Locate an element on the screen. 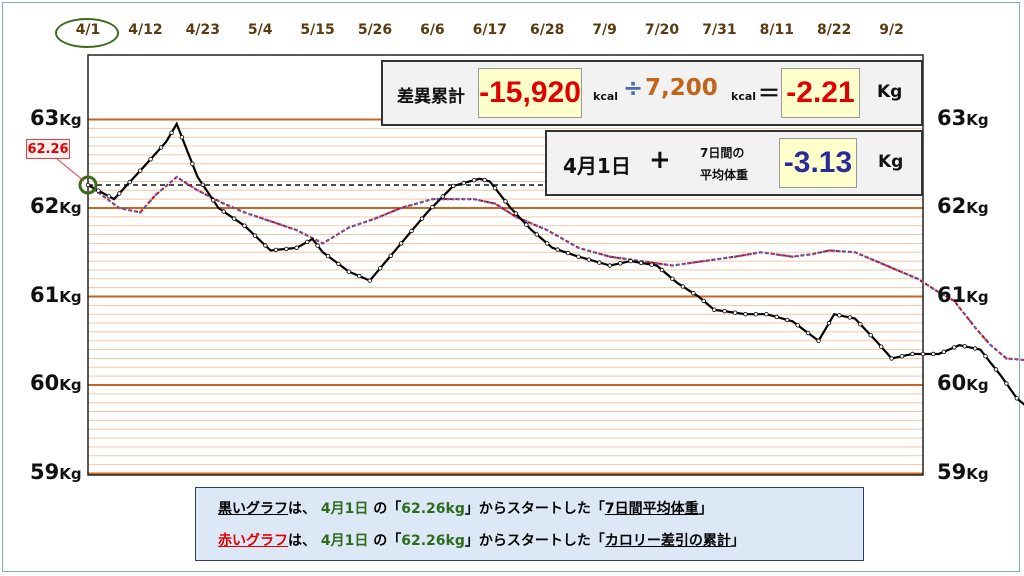 This screenshot has height=576, width=1024. date-tick-label: 5/26 is located at coordinates (375, 30).